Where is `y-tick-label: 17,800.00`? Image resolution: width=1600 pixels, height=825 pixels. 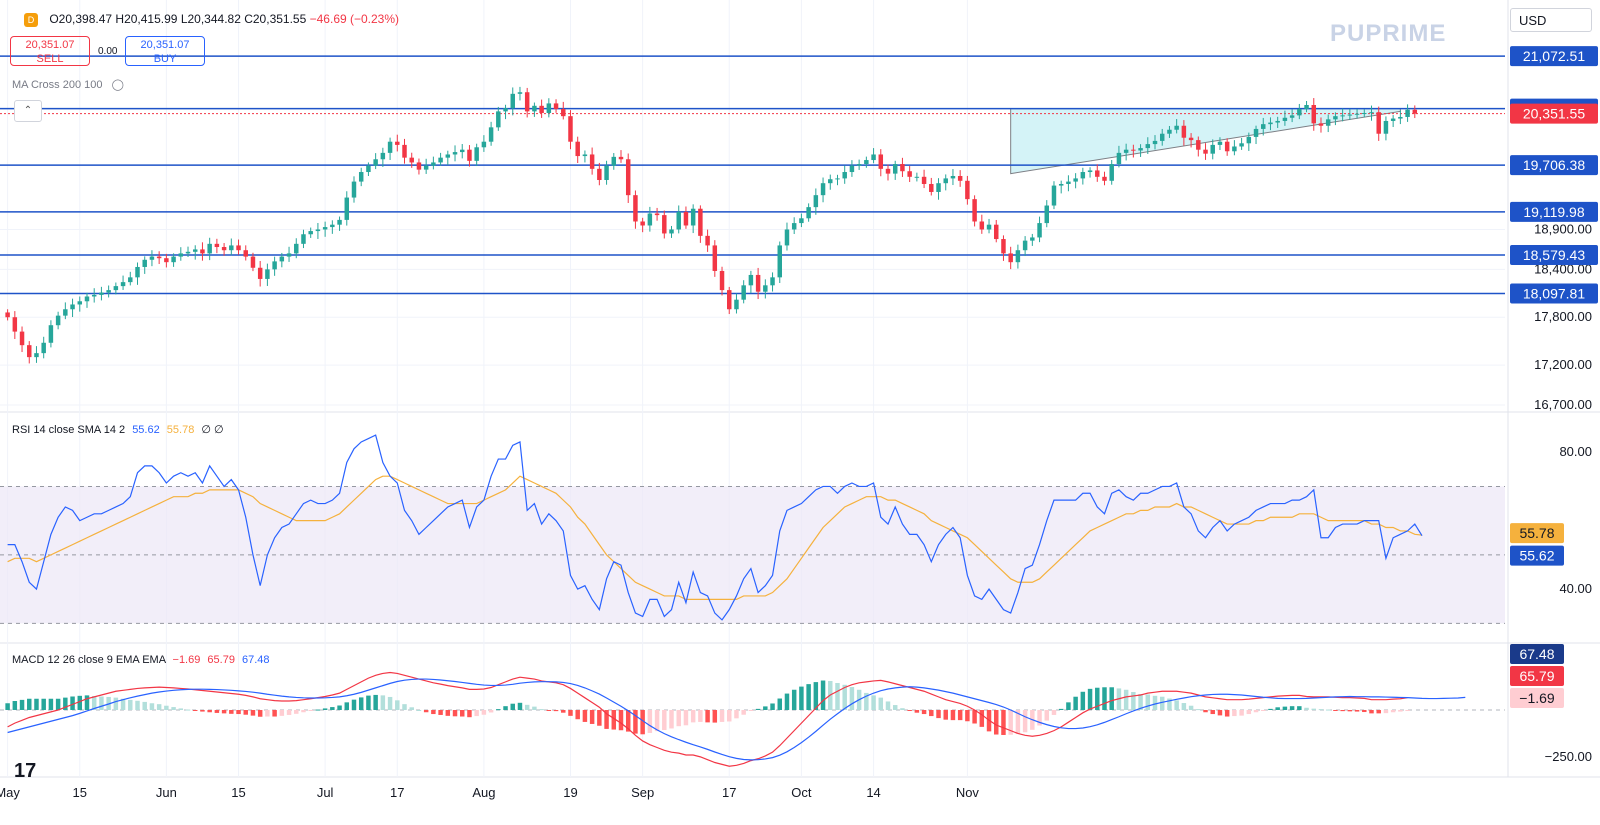 y-tick-label: 17,800.00 is located at coordinates (1563, 316).